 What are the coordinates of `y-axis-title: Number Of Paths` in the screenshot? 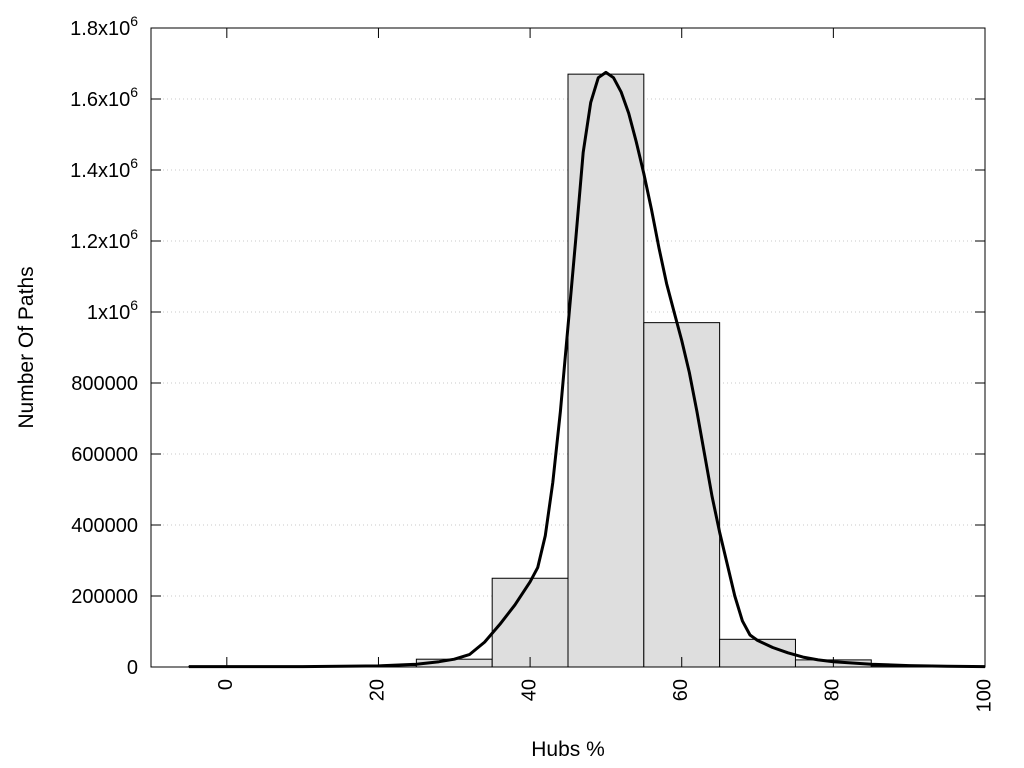 It's located at (26, 347).